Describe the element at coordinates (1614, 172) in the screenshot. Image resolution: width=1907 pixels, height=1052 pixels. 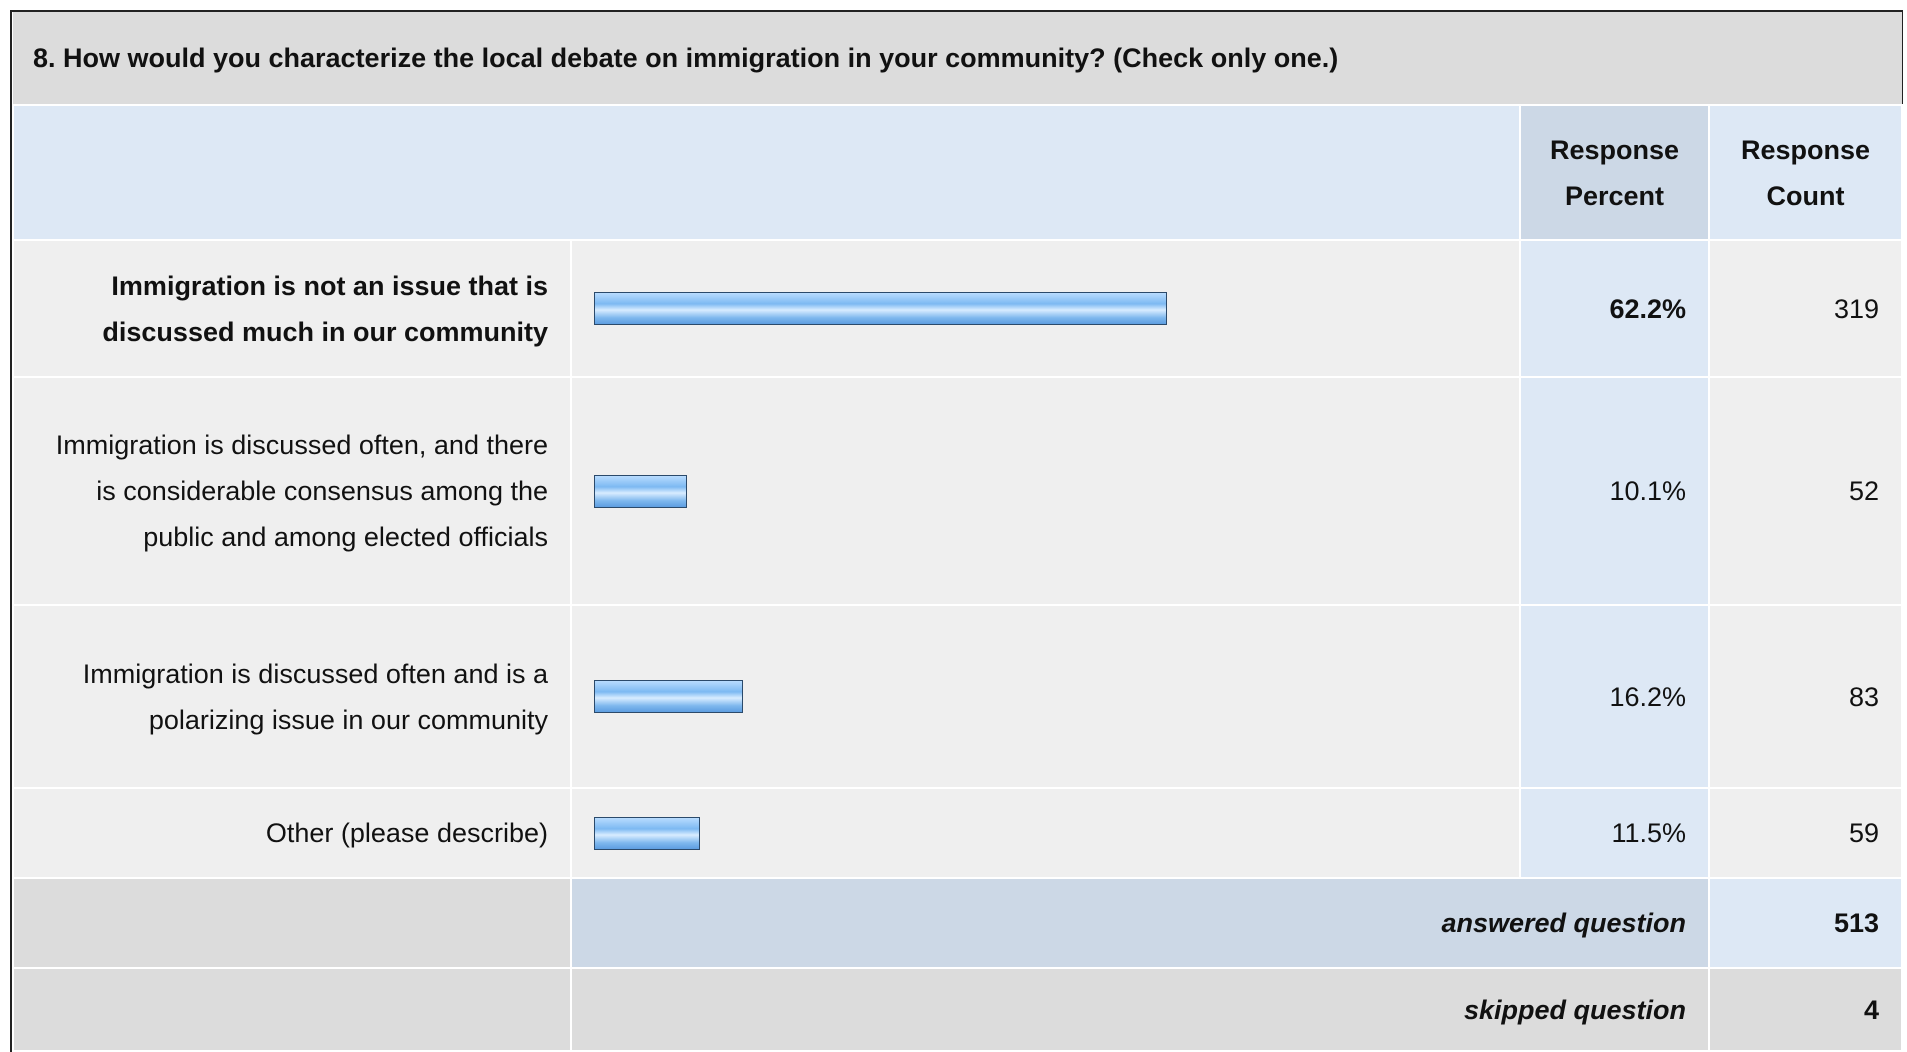
I see `header-percent: Response Percent` at that location.